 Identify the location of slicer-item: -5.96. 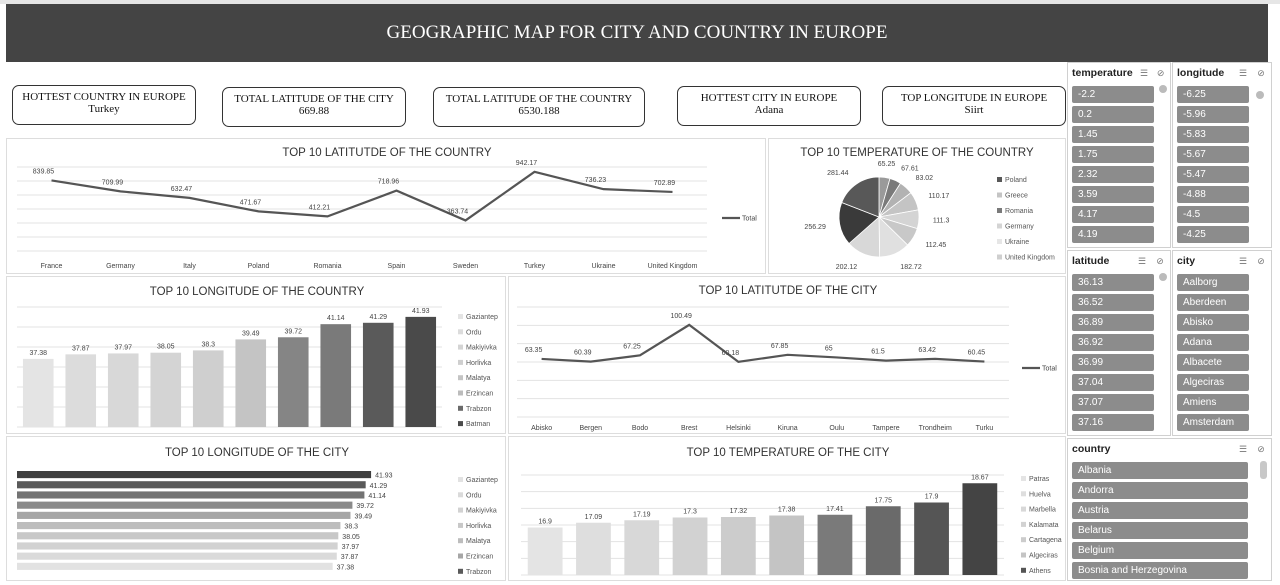
(1213, 114).